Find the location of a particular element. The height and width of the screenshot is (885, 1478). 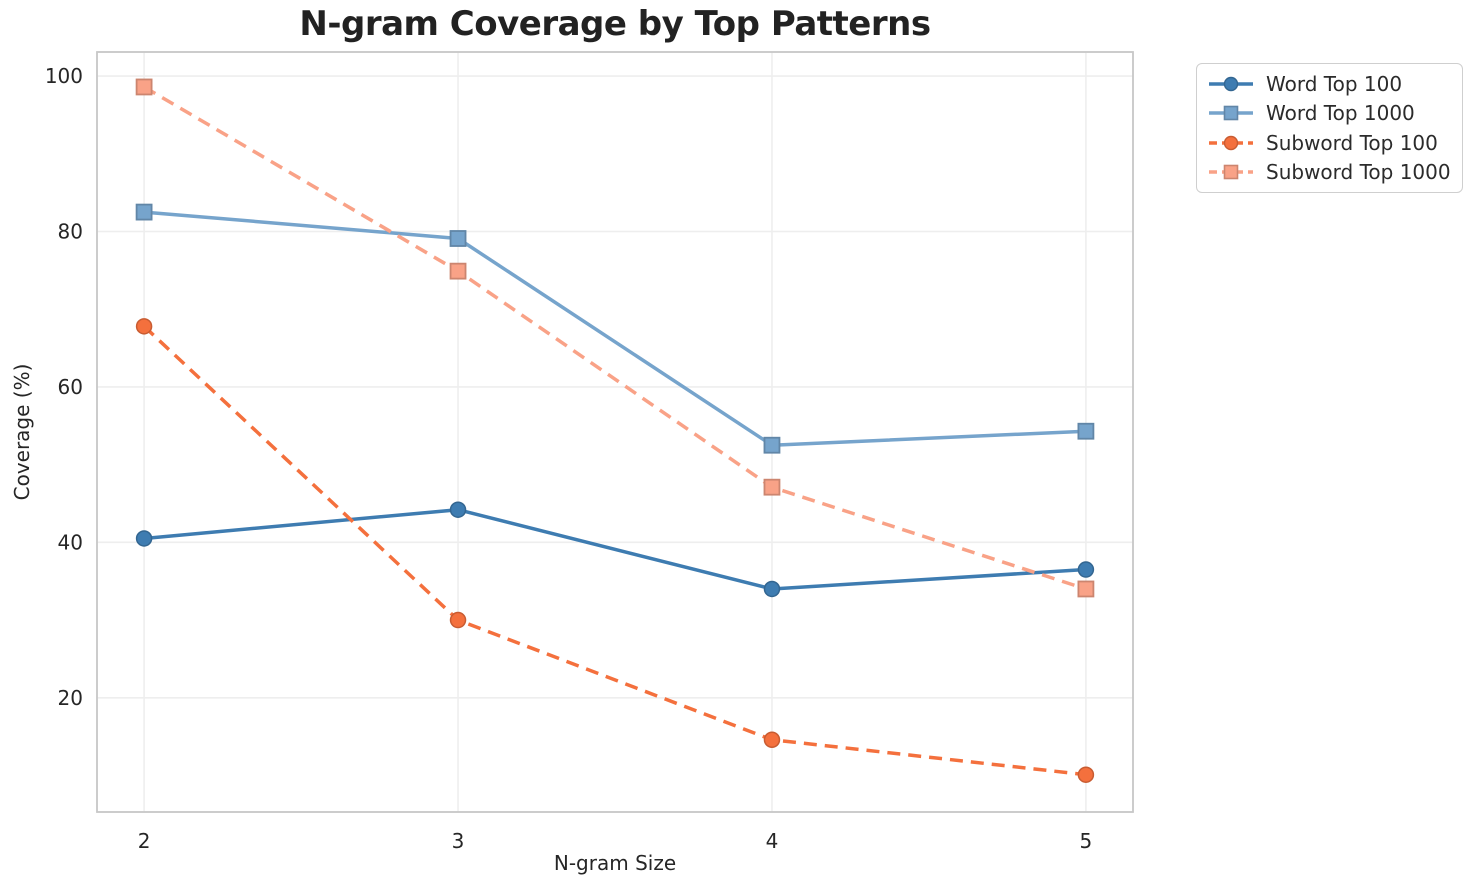

y-tick-label: 80 is located at coordinates (70, 232).